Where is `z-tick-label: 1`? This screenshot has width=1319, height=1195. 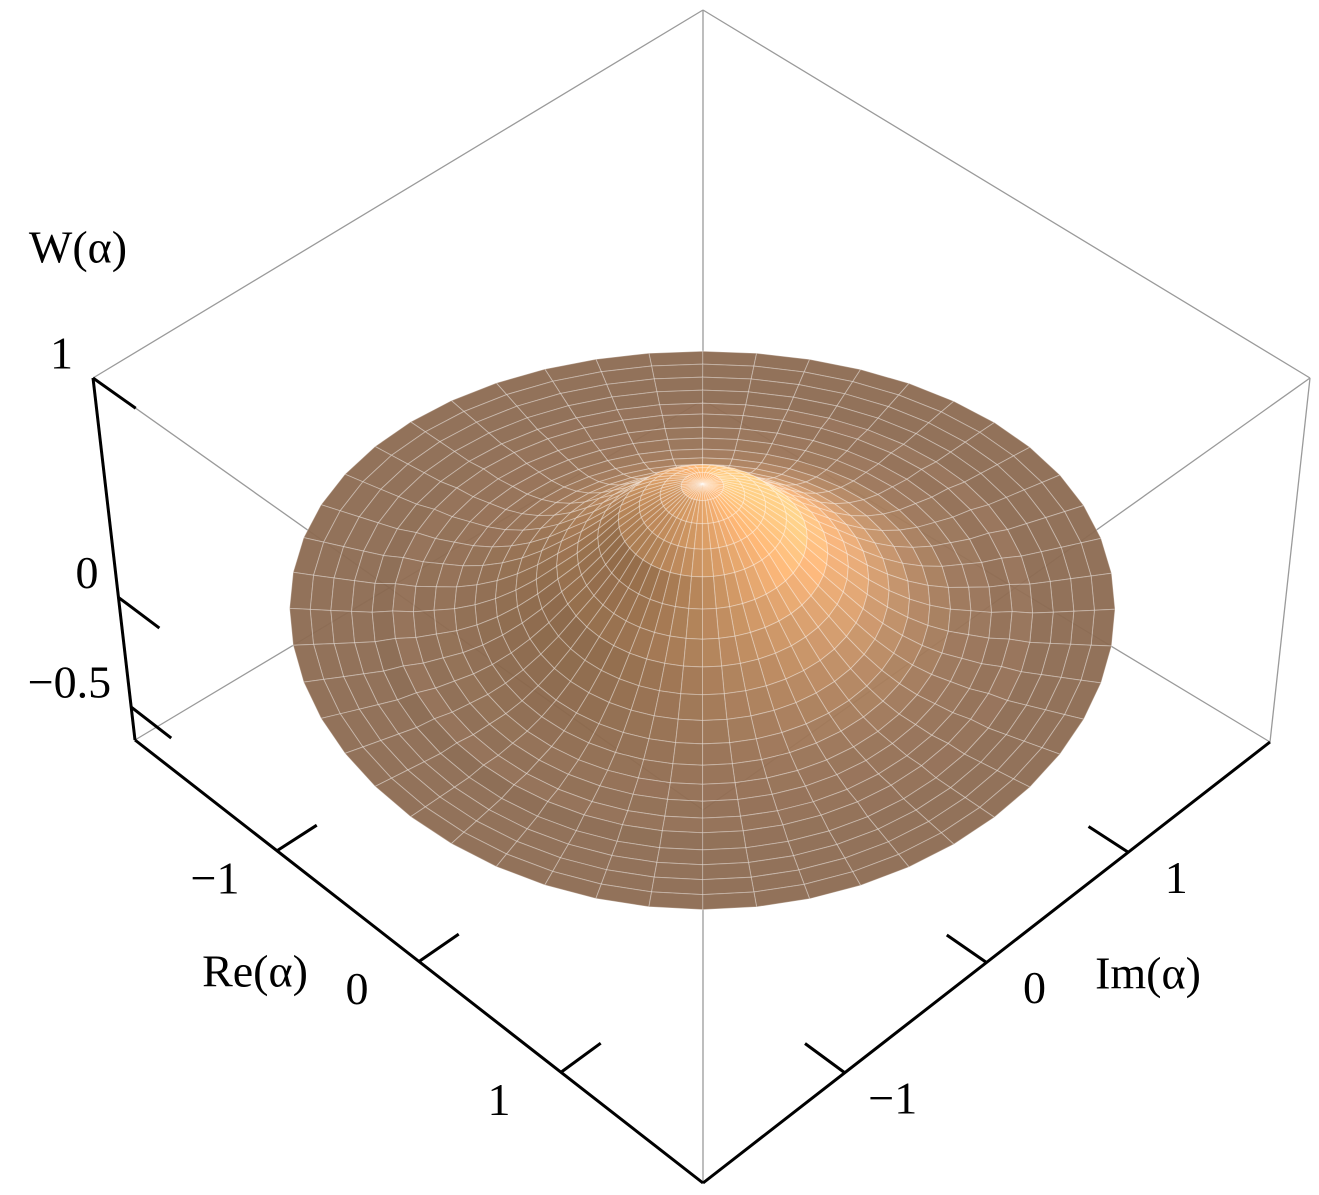 z-tick-label: 1 is located at coordinates (61, 353).